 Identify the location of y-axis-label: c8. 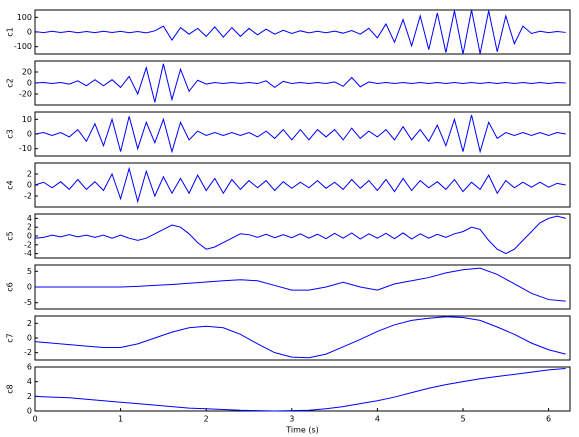
(10, 389).